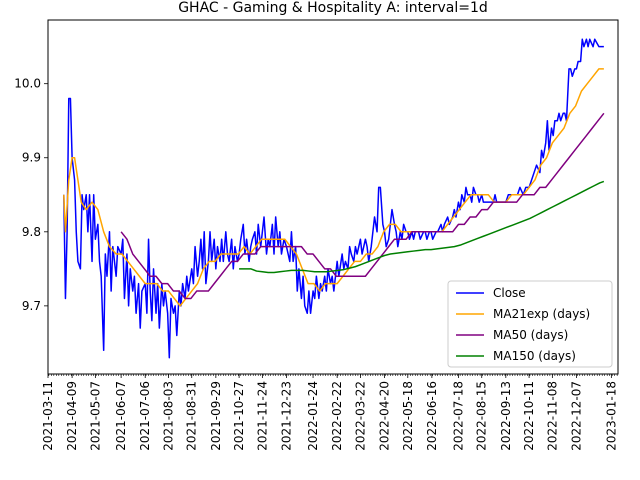 This screenshot has width=640, height=480. Describe the element at coordinates (385, 416) in the screenshot. I see `x-tick-label: 2022-04-20` at that location.